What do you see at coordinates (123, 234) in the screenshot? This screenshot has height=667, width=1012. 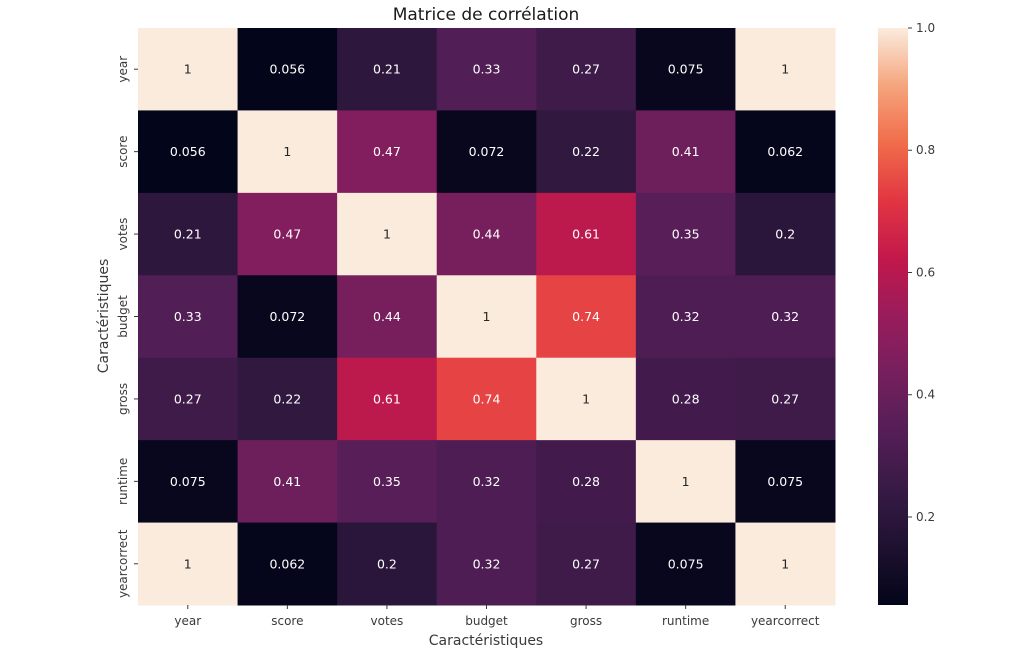 I see `y-tick-label: votes` at bounding box center [123, 234].